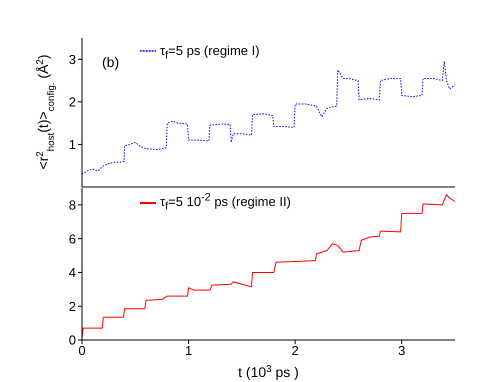 Image resolution: width=494 pixels, height=382 pixels. I want to click on x-tick-label: 3, so click(402, 350).